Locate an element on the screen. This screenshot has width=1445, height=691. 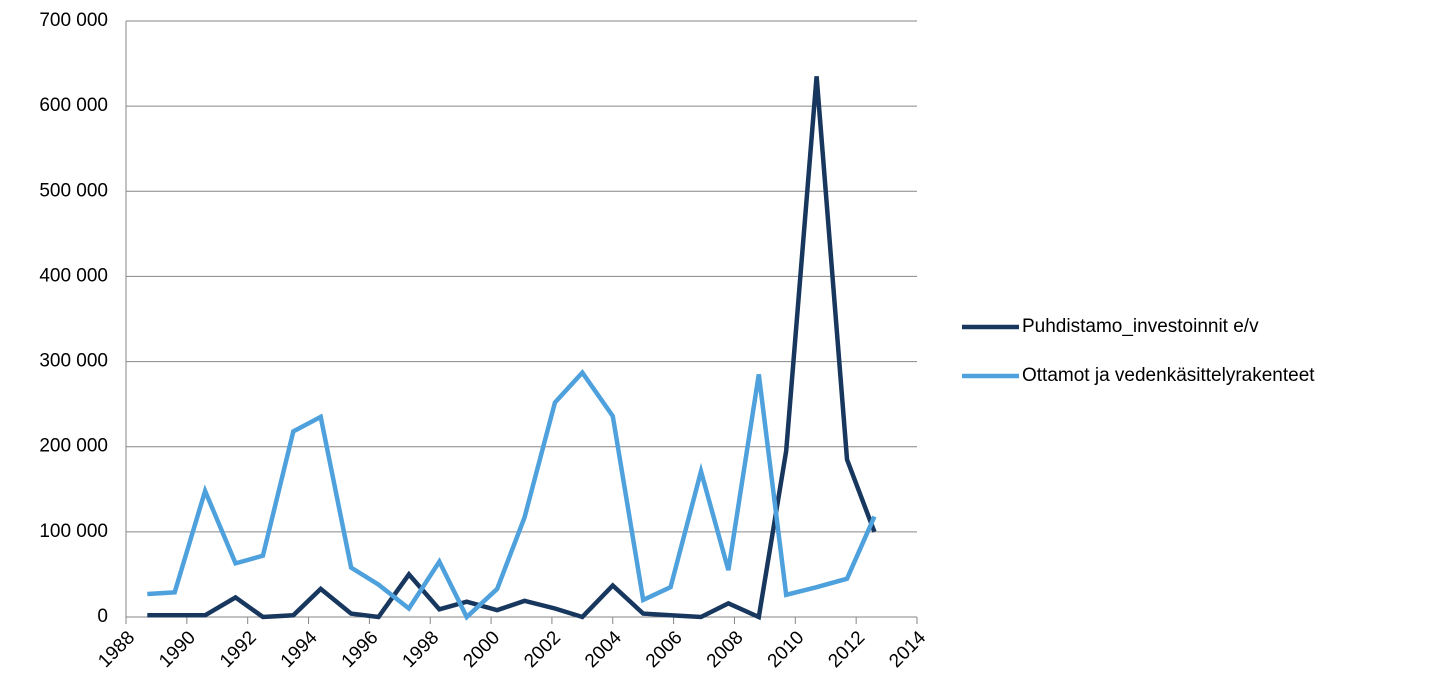
x-tick-label: 2008 is located at coordinates (725, 649).